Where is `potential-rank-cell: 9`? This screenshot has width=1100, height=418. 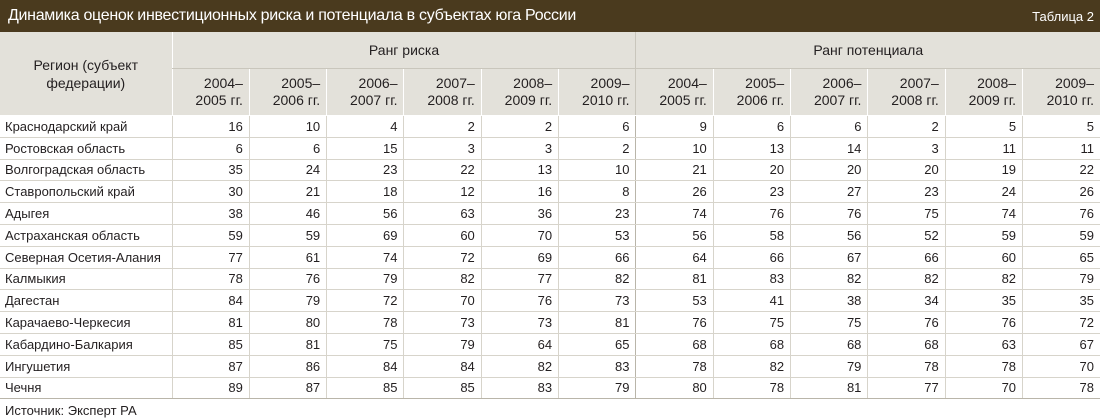 potential-rank-cell: 9 is located at coordinates (674, 126).